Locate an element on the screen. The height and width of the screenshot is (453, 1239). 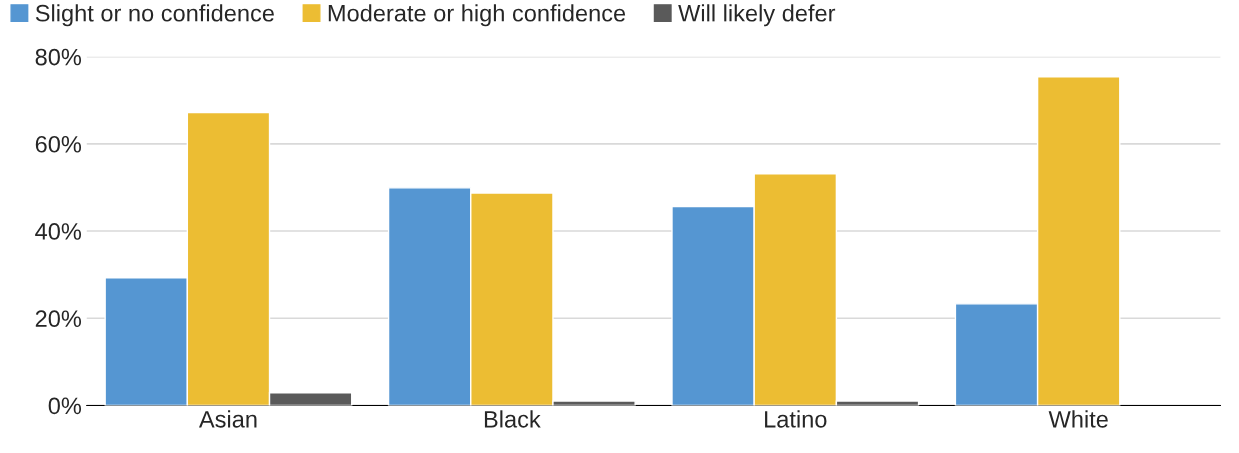
x-tick-label: Latino is located at coordinates (796, 419).